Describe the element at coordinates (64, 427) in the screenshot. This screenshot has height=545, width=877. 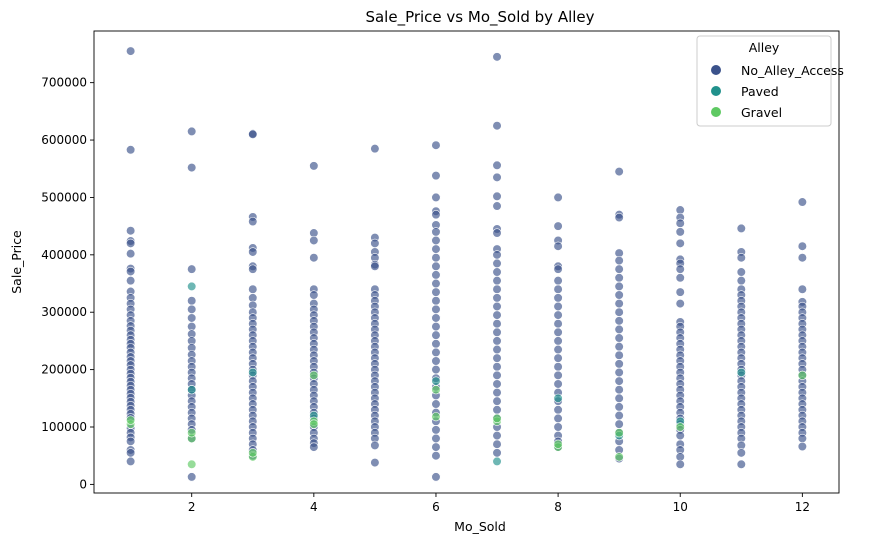
I see `y-tick-label: 100000` at that location.